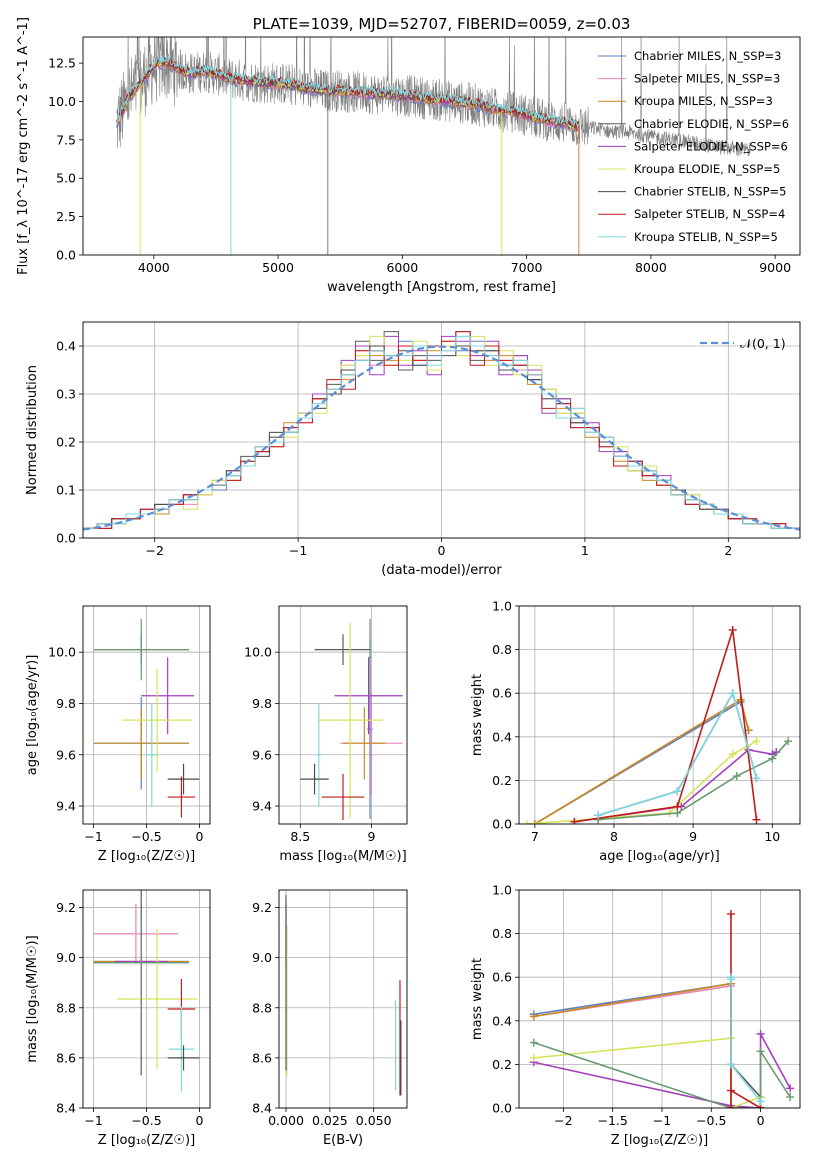 The image size is (819, 1170). What do you see at coordinates (535, 836) in the screenshot?
I see `x-tick-label: 7` at bounding box center [535, 836].